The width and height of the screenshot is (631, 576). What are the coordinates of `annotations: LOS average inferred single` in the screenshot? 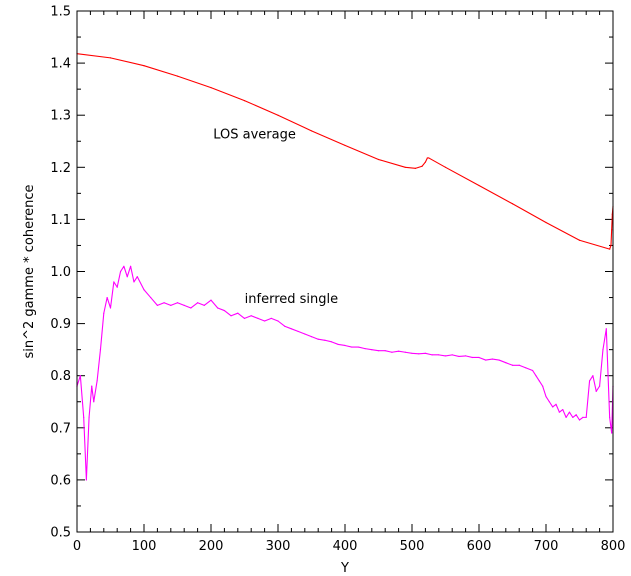 It's located at (275, 217).